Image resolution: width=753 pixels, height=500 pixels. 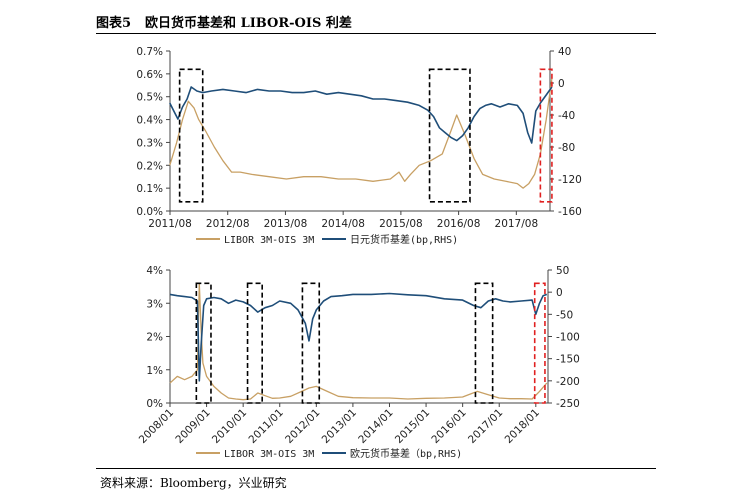 I want to click on figure-number: 图表5, so click(x=114, y=23).